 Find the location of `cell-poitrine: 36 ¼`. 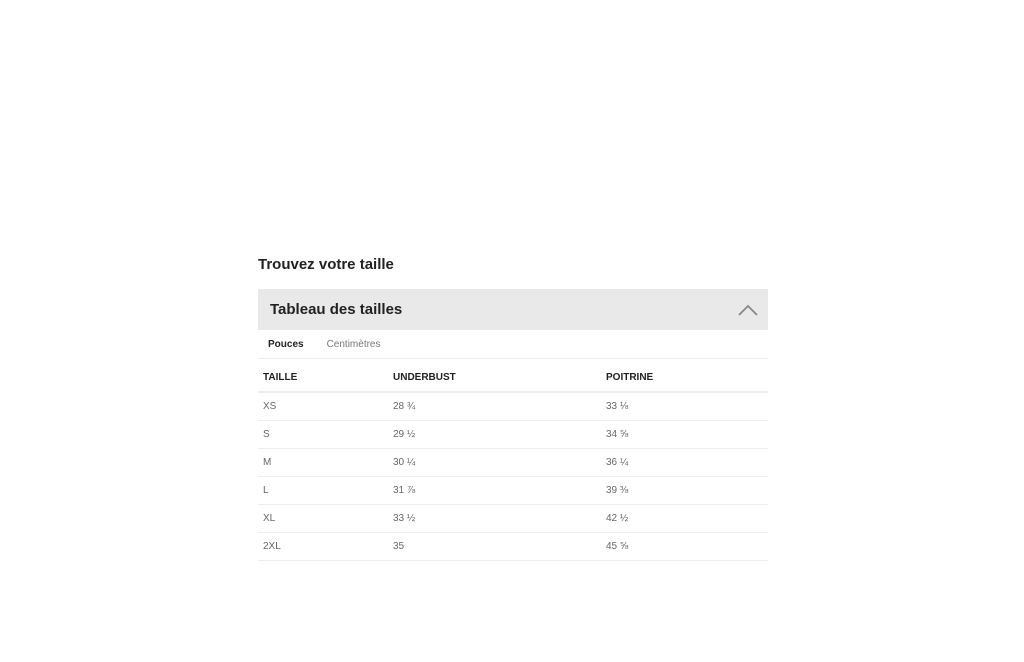

cell-poitrine: 36 ¼ is located at coordinates (684, 462).